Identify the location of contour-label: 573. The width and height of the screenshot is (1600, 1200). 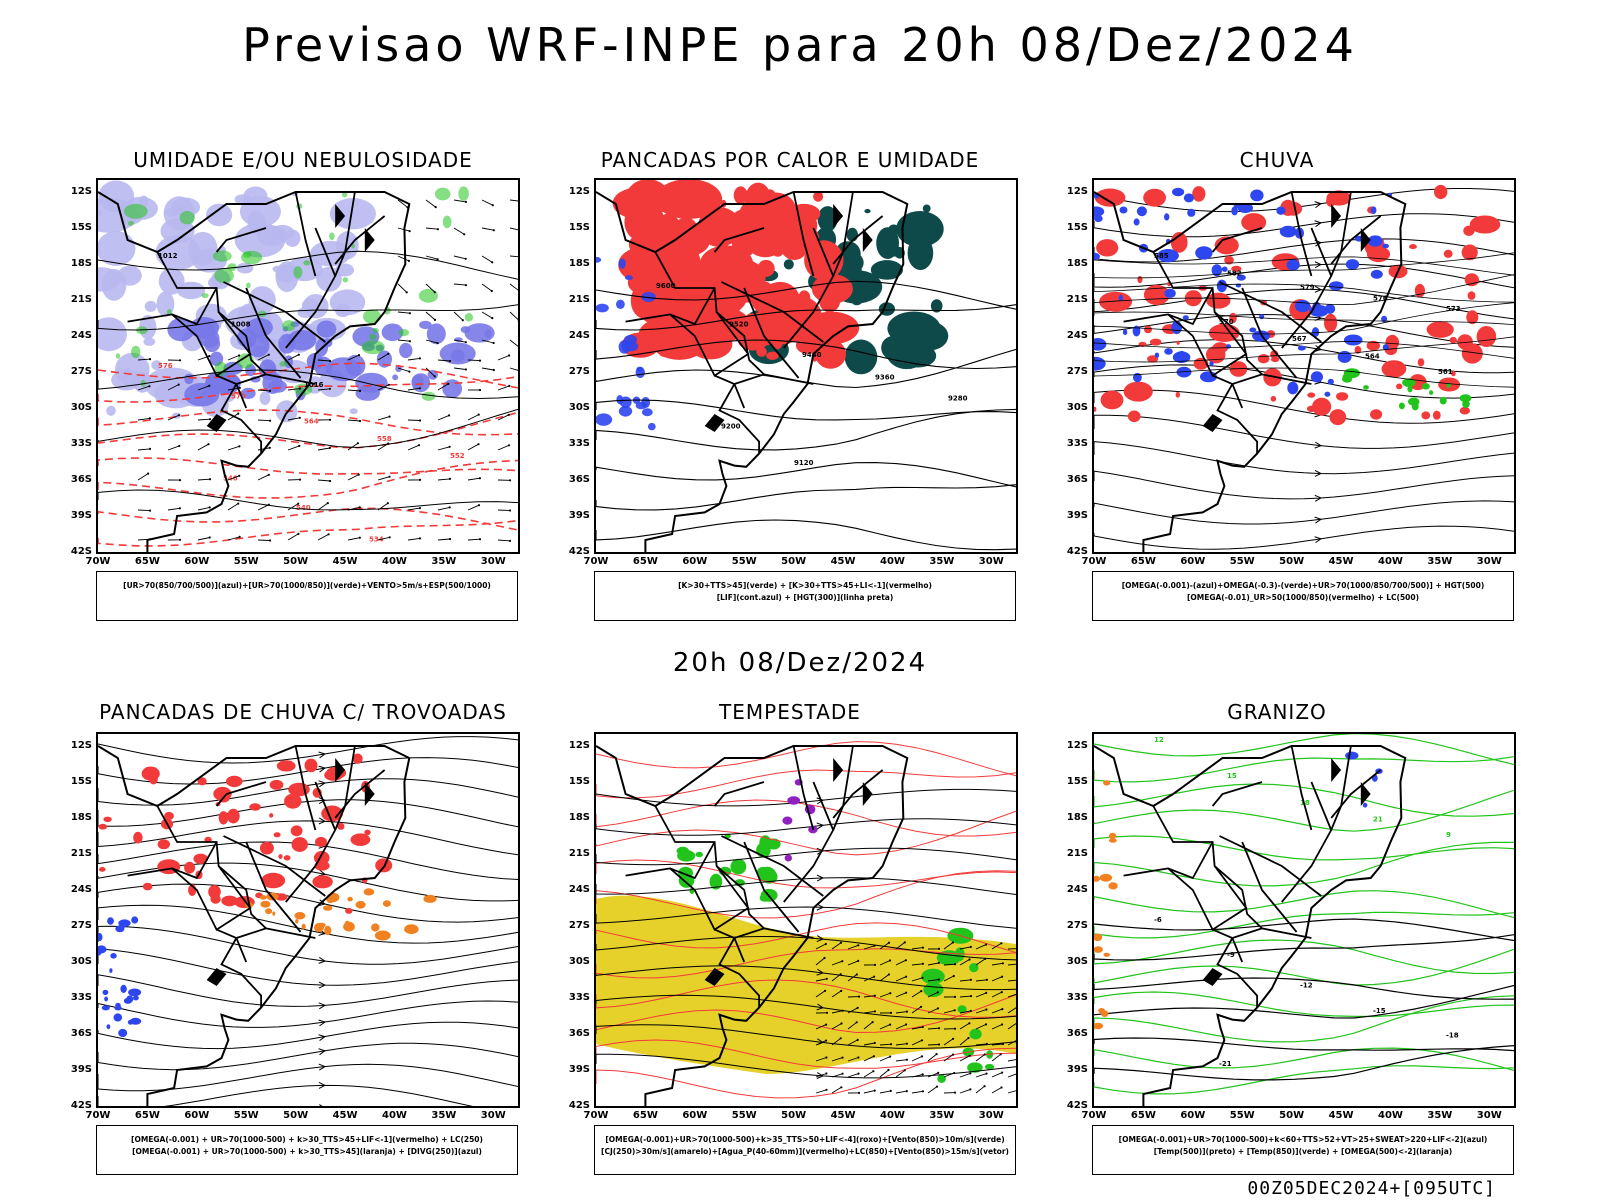
(1453, 309).